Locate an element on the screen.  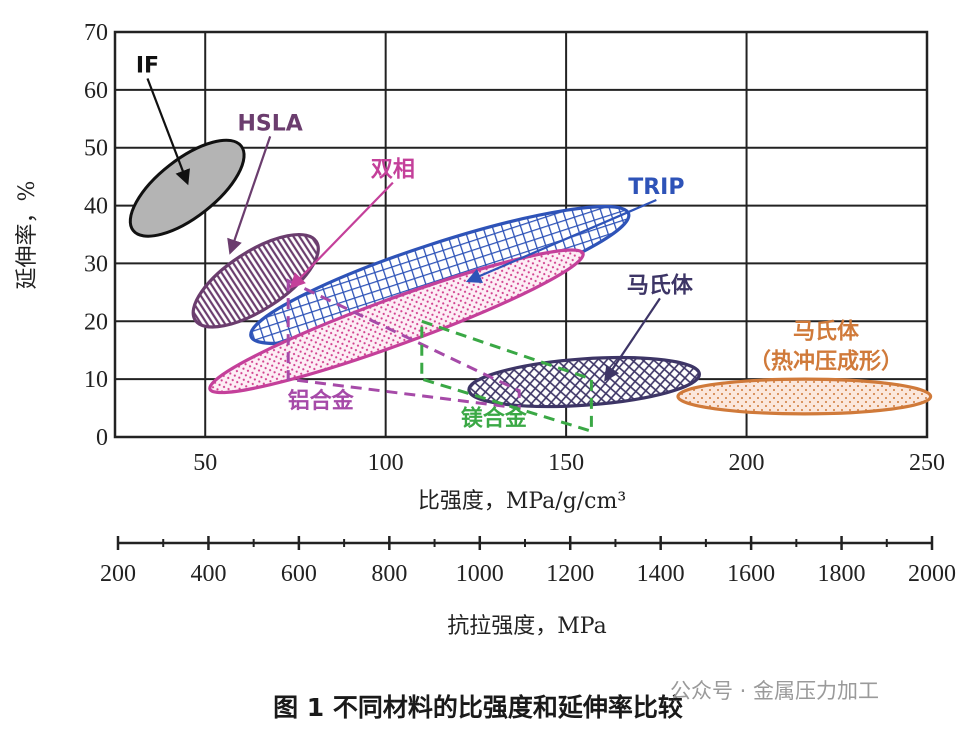
region-hsla is located at coordinates (255, 280).